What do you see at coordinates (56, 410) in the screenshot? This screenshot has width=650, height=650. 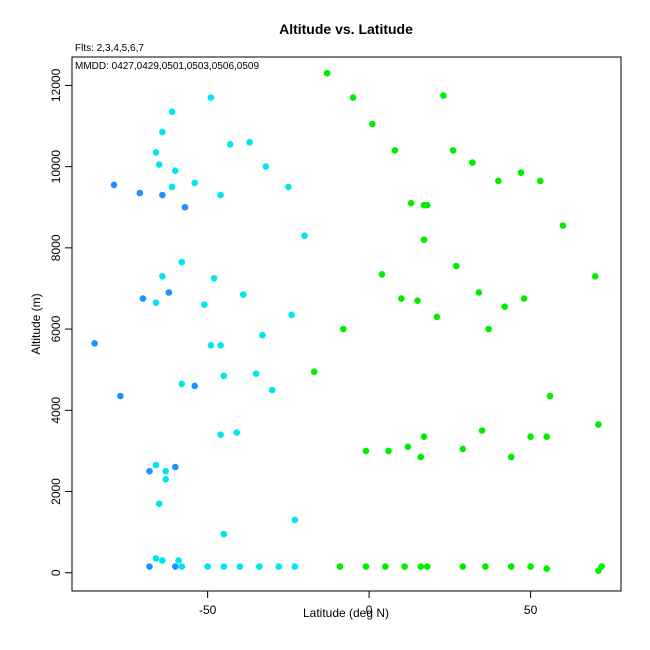 I see `y-tick-label: 4000` at bounding box center [56, 410].